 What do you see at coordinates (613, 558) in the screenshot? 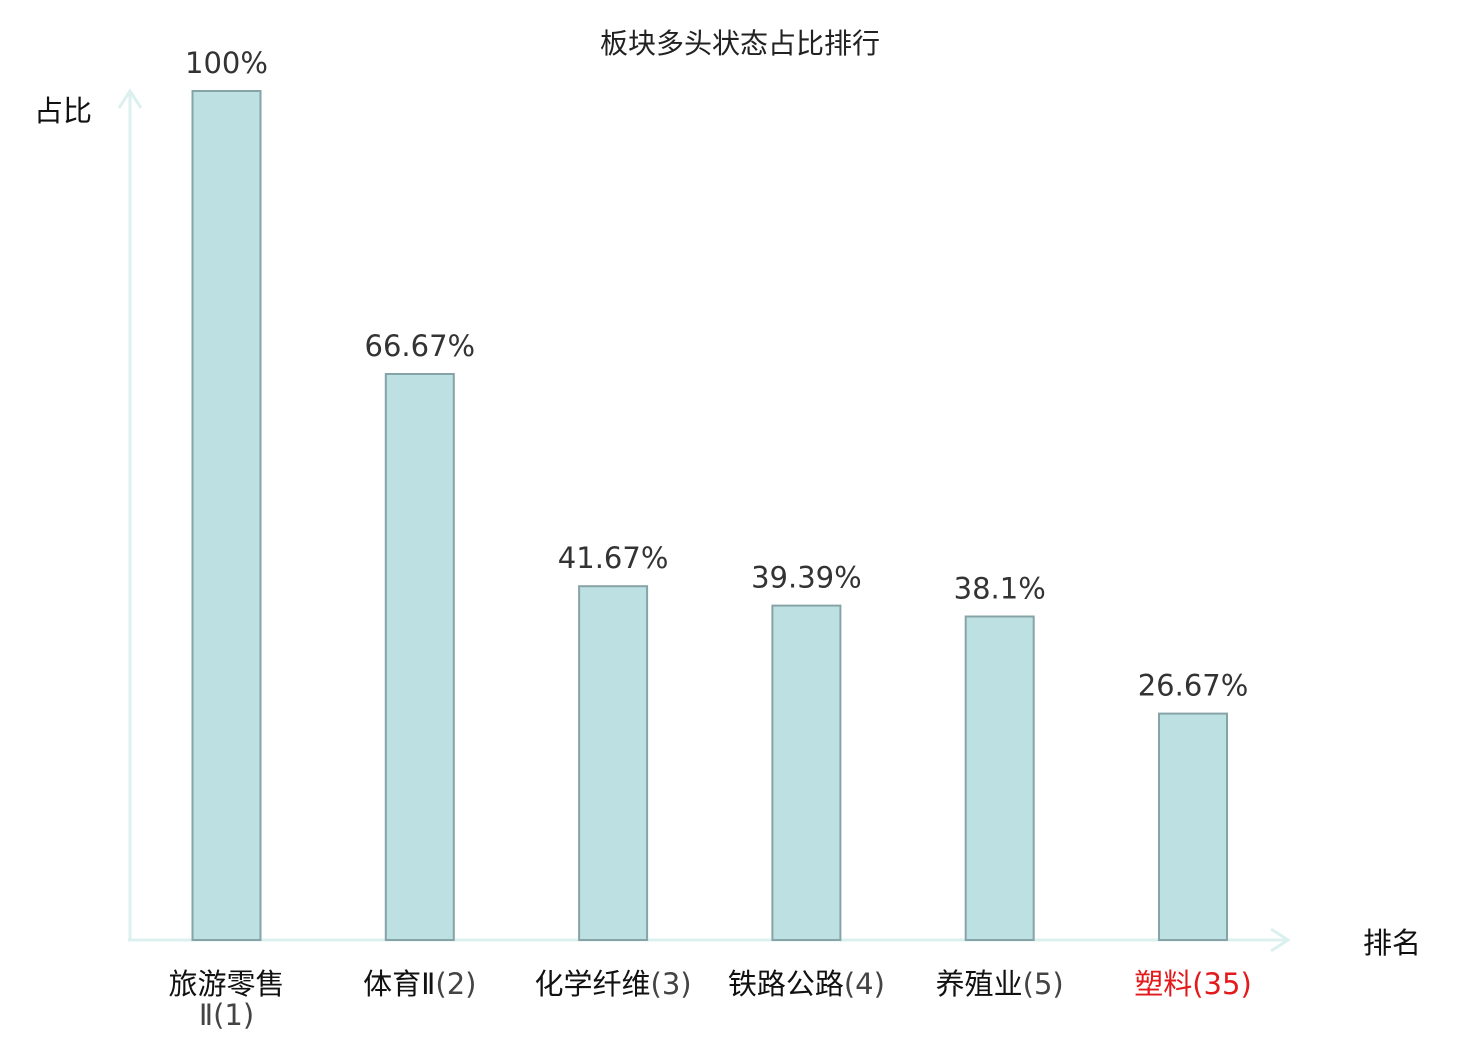
I see `bar-value-label-3: 41.67%` at bounding box center [613, 558].